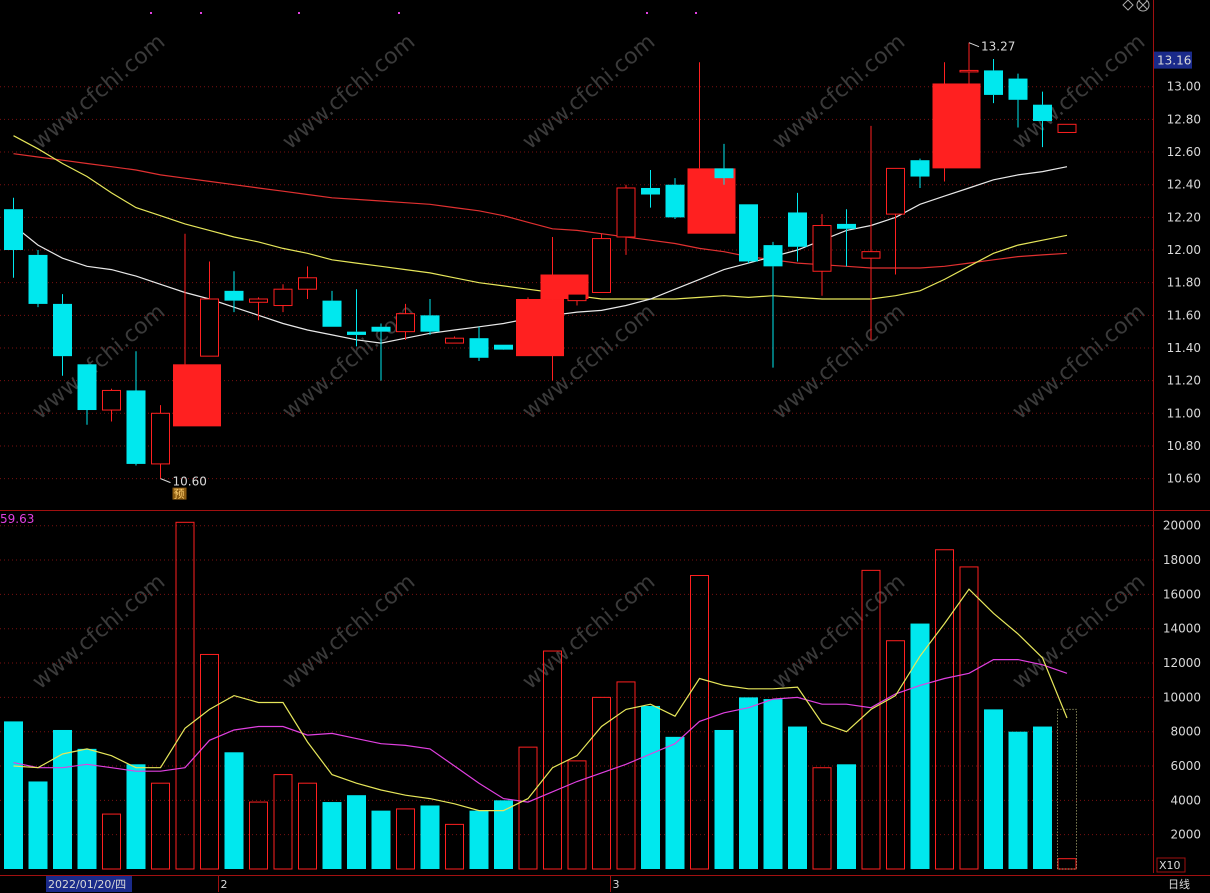 This screenshot has width=1210, height=893. I want to click on y-tick-label: 10.60, so click(1184, 479).